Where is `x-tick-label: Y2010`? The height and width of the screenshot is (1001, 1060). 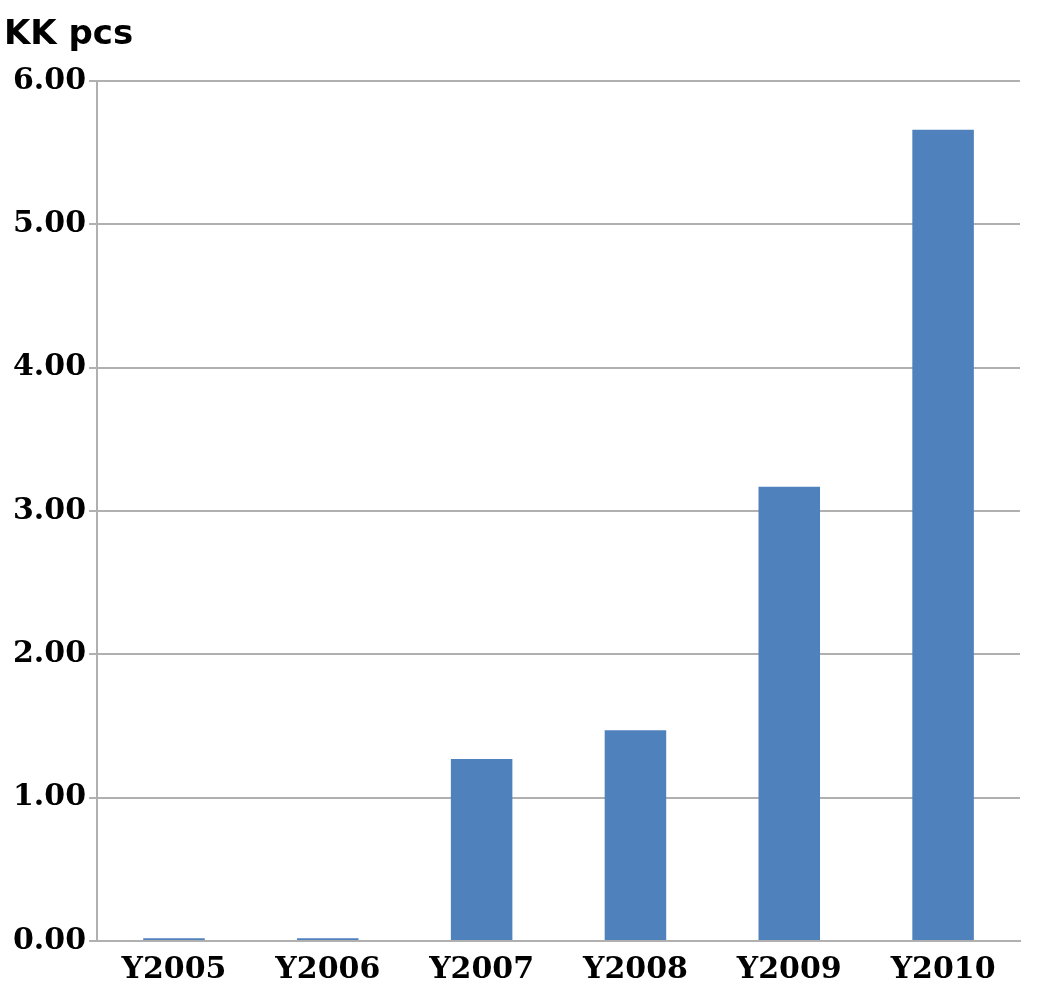
x-tick-label: Y2010 is located at coordinates (942, 967).